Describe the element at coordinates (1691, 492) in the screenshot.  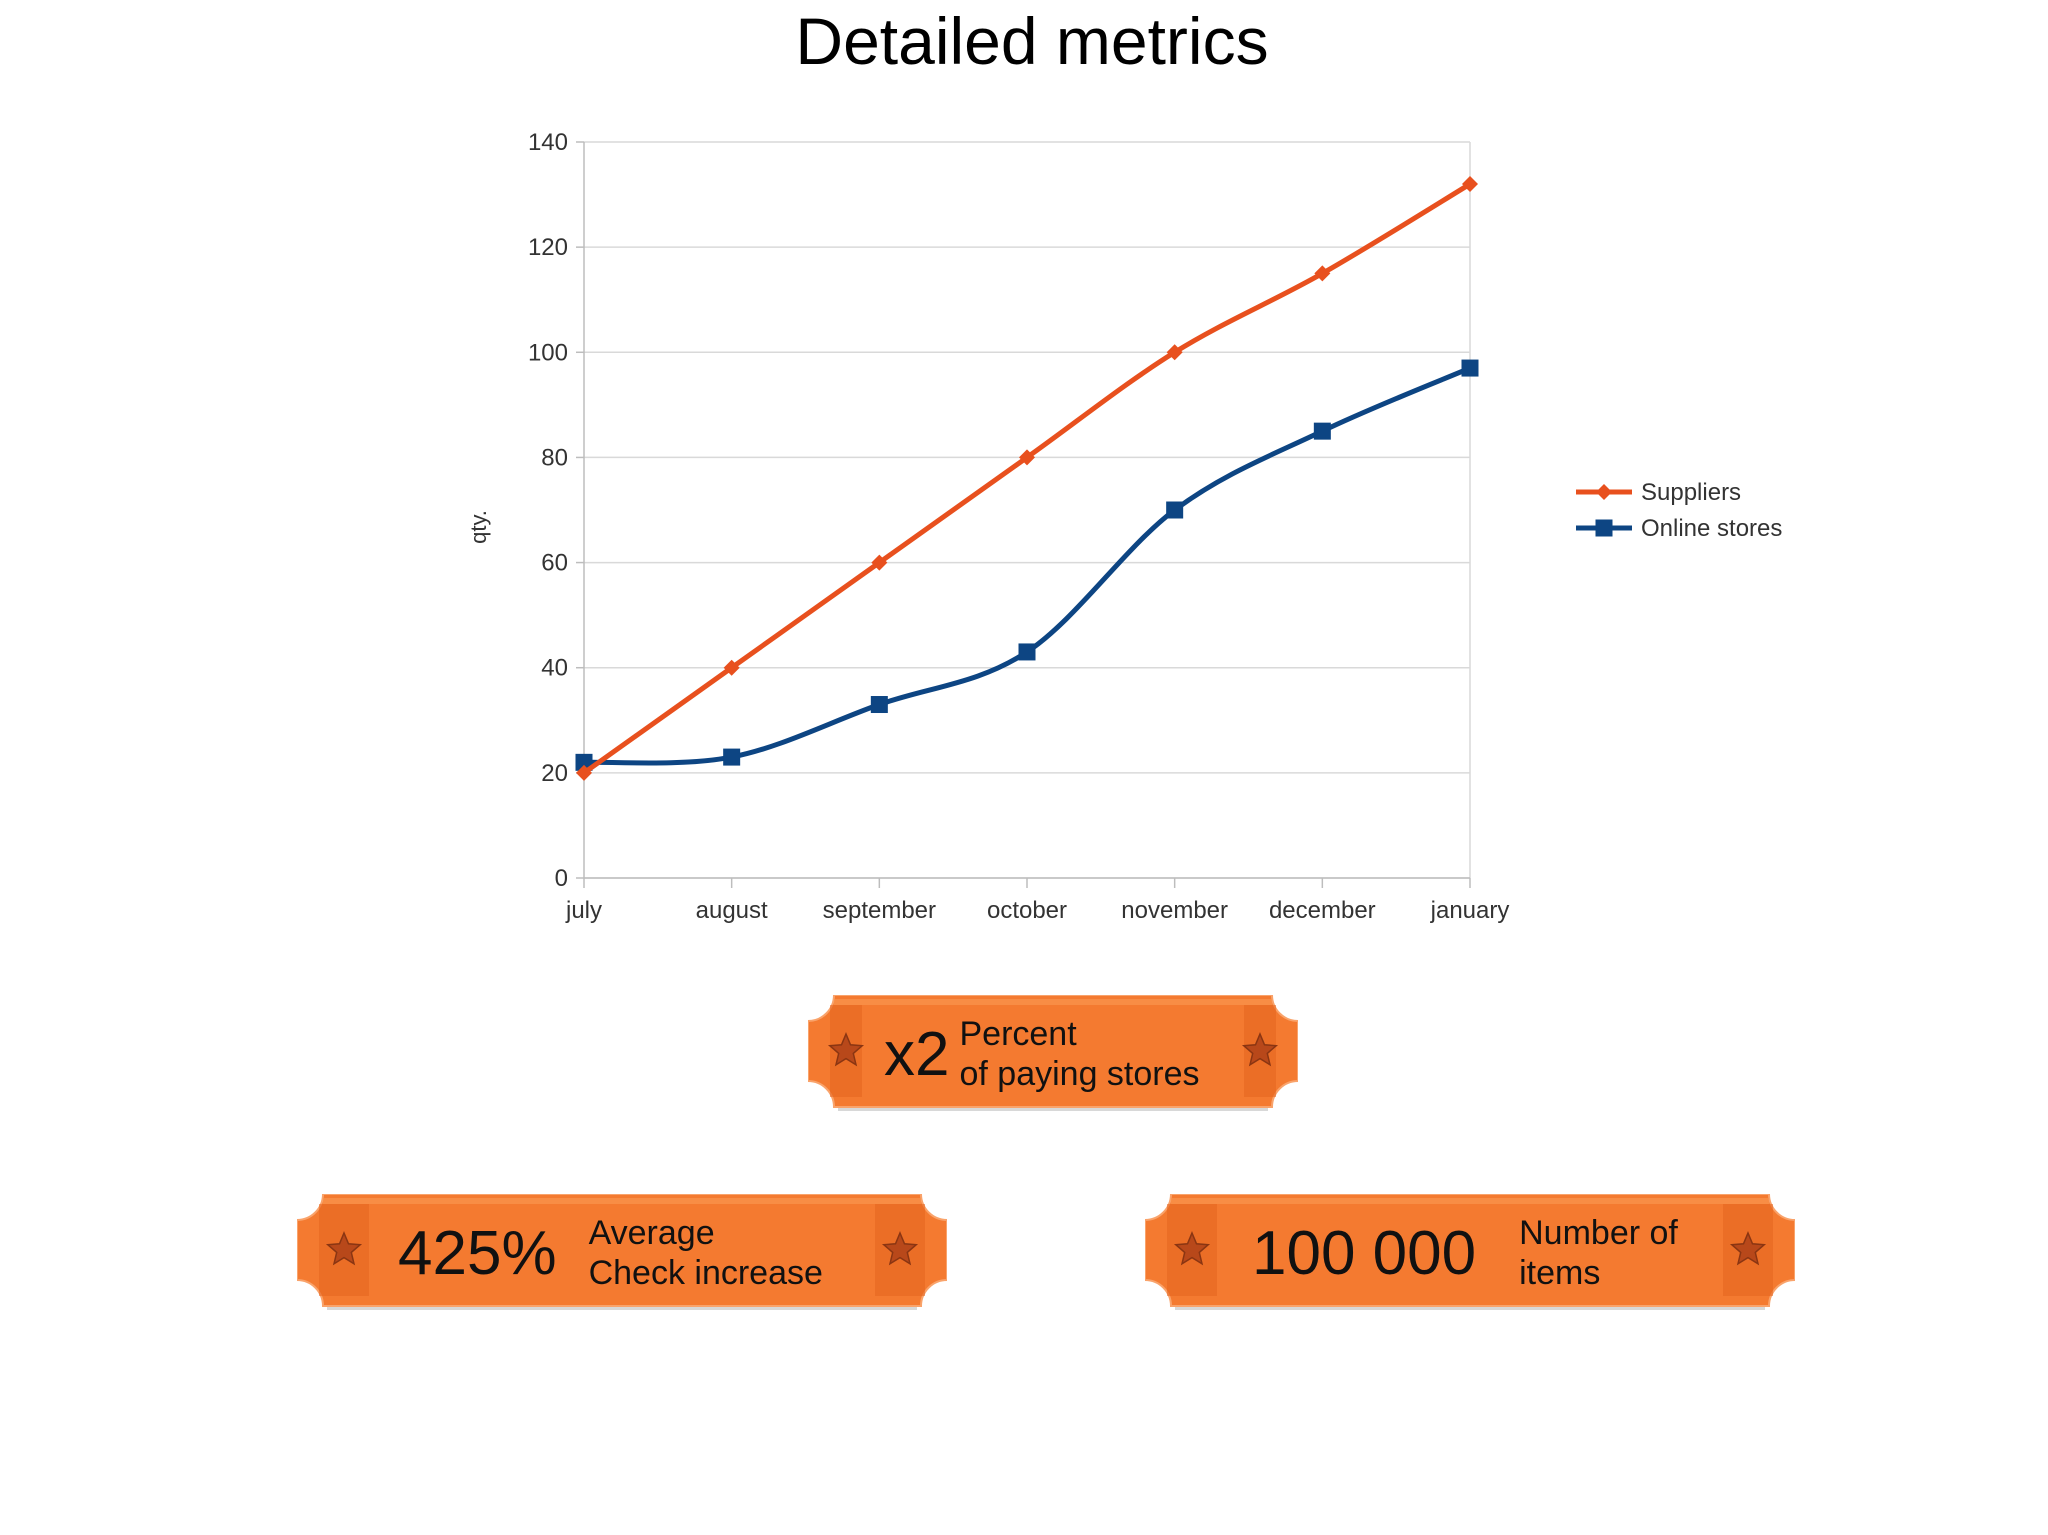
I see `legend-label: Suppliers` at that location.